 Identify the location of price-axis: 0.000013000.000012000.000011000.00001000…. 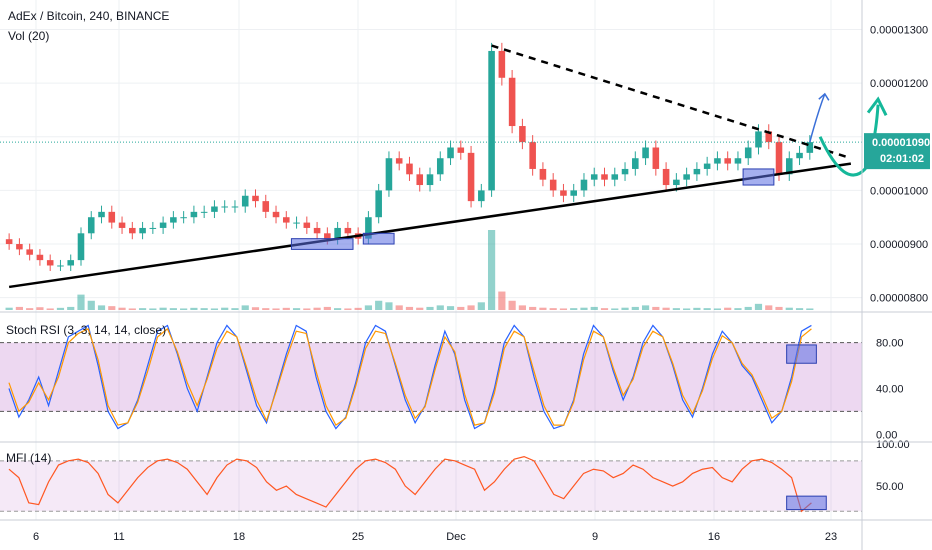
(897, 258).